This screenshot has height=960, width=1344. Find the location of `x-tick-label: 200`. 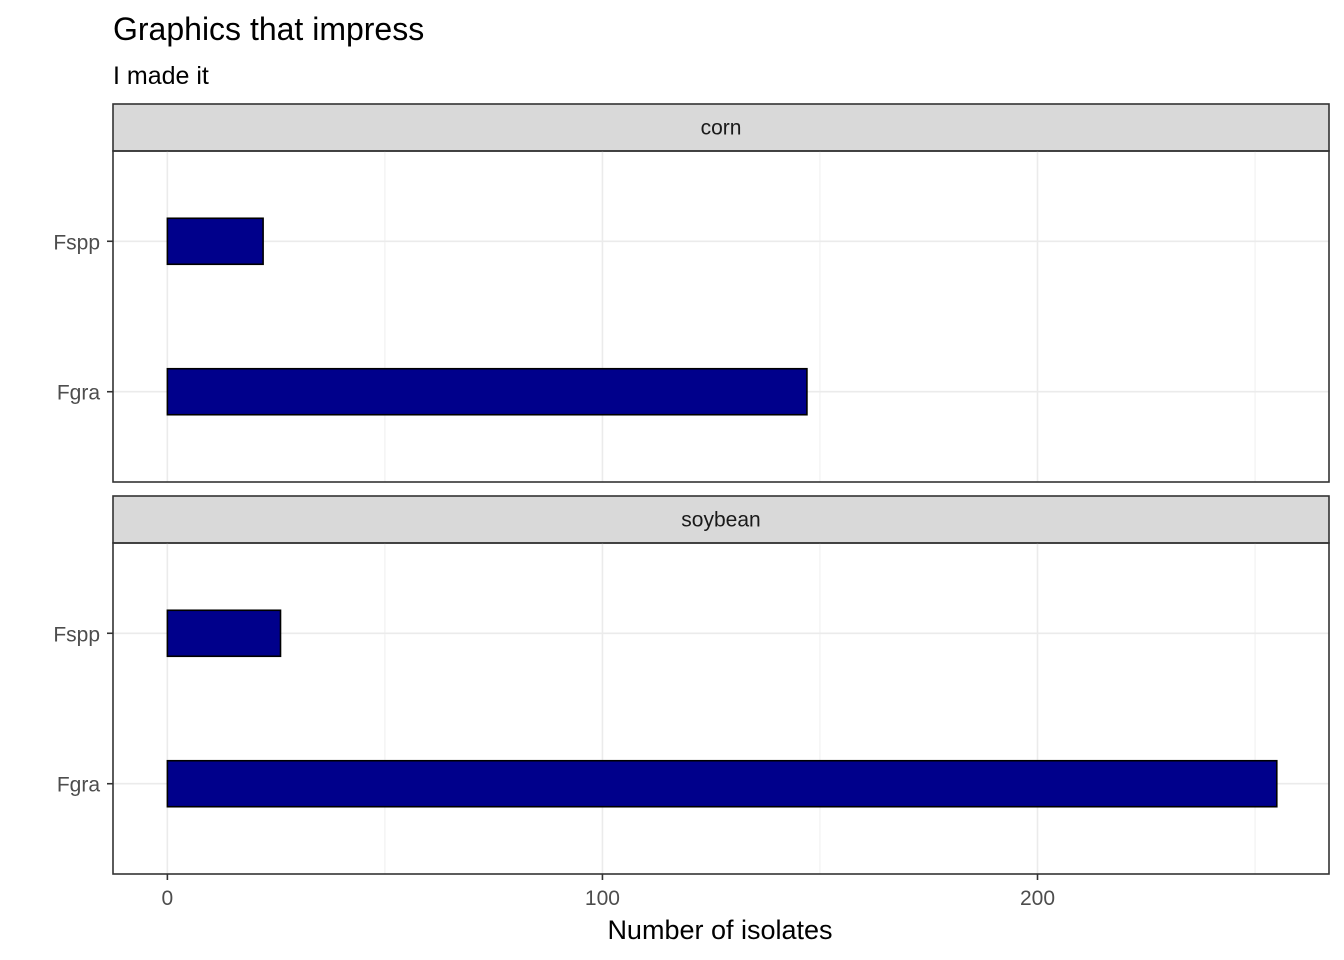

x-tick-label: 200 is located at coordinates (1037, 898).